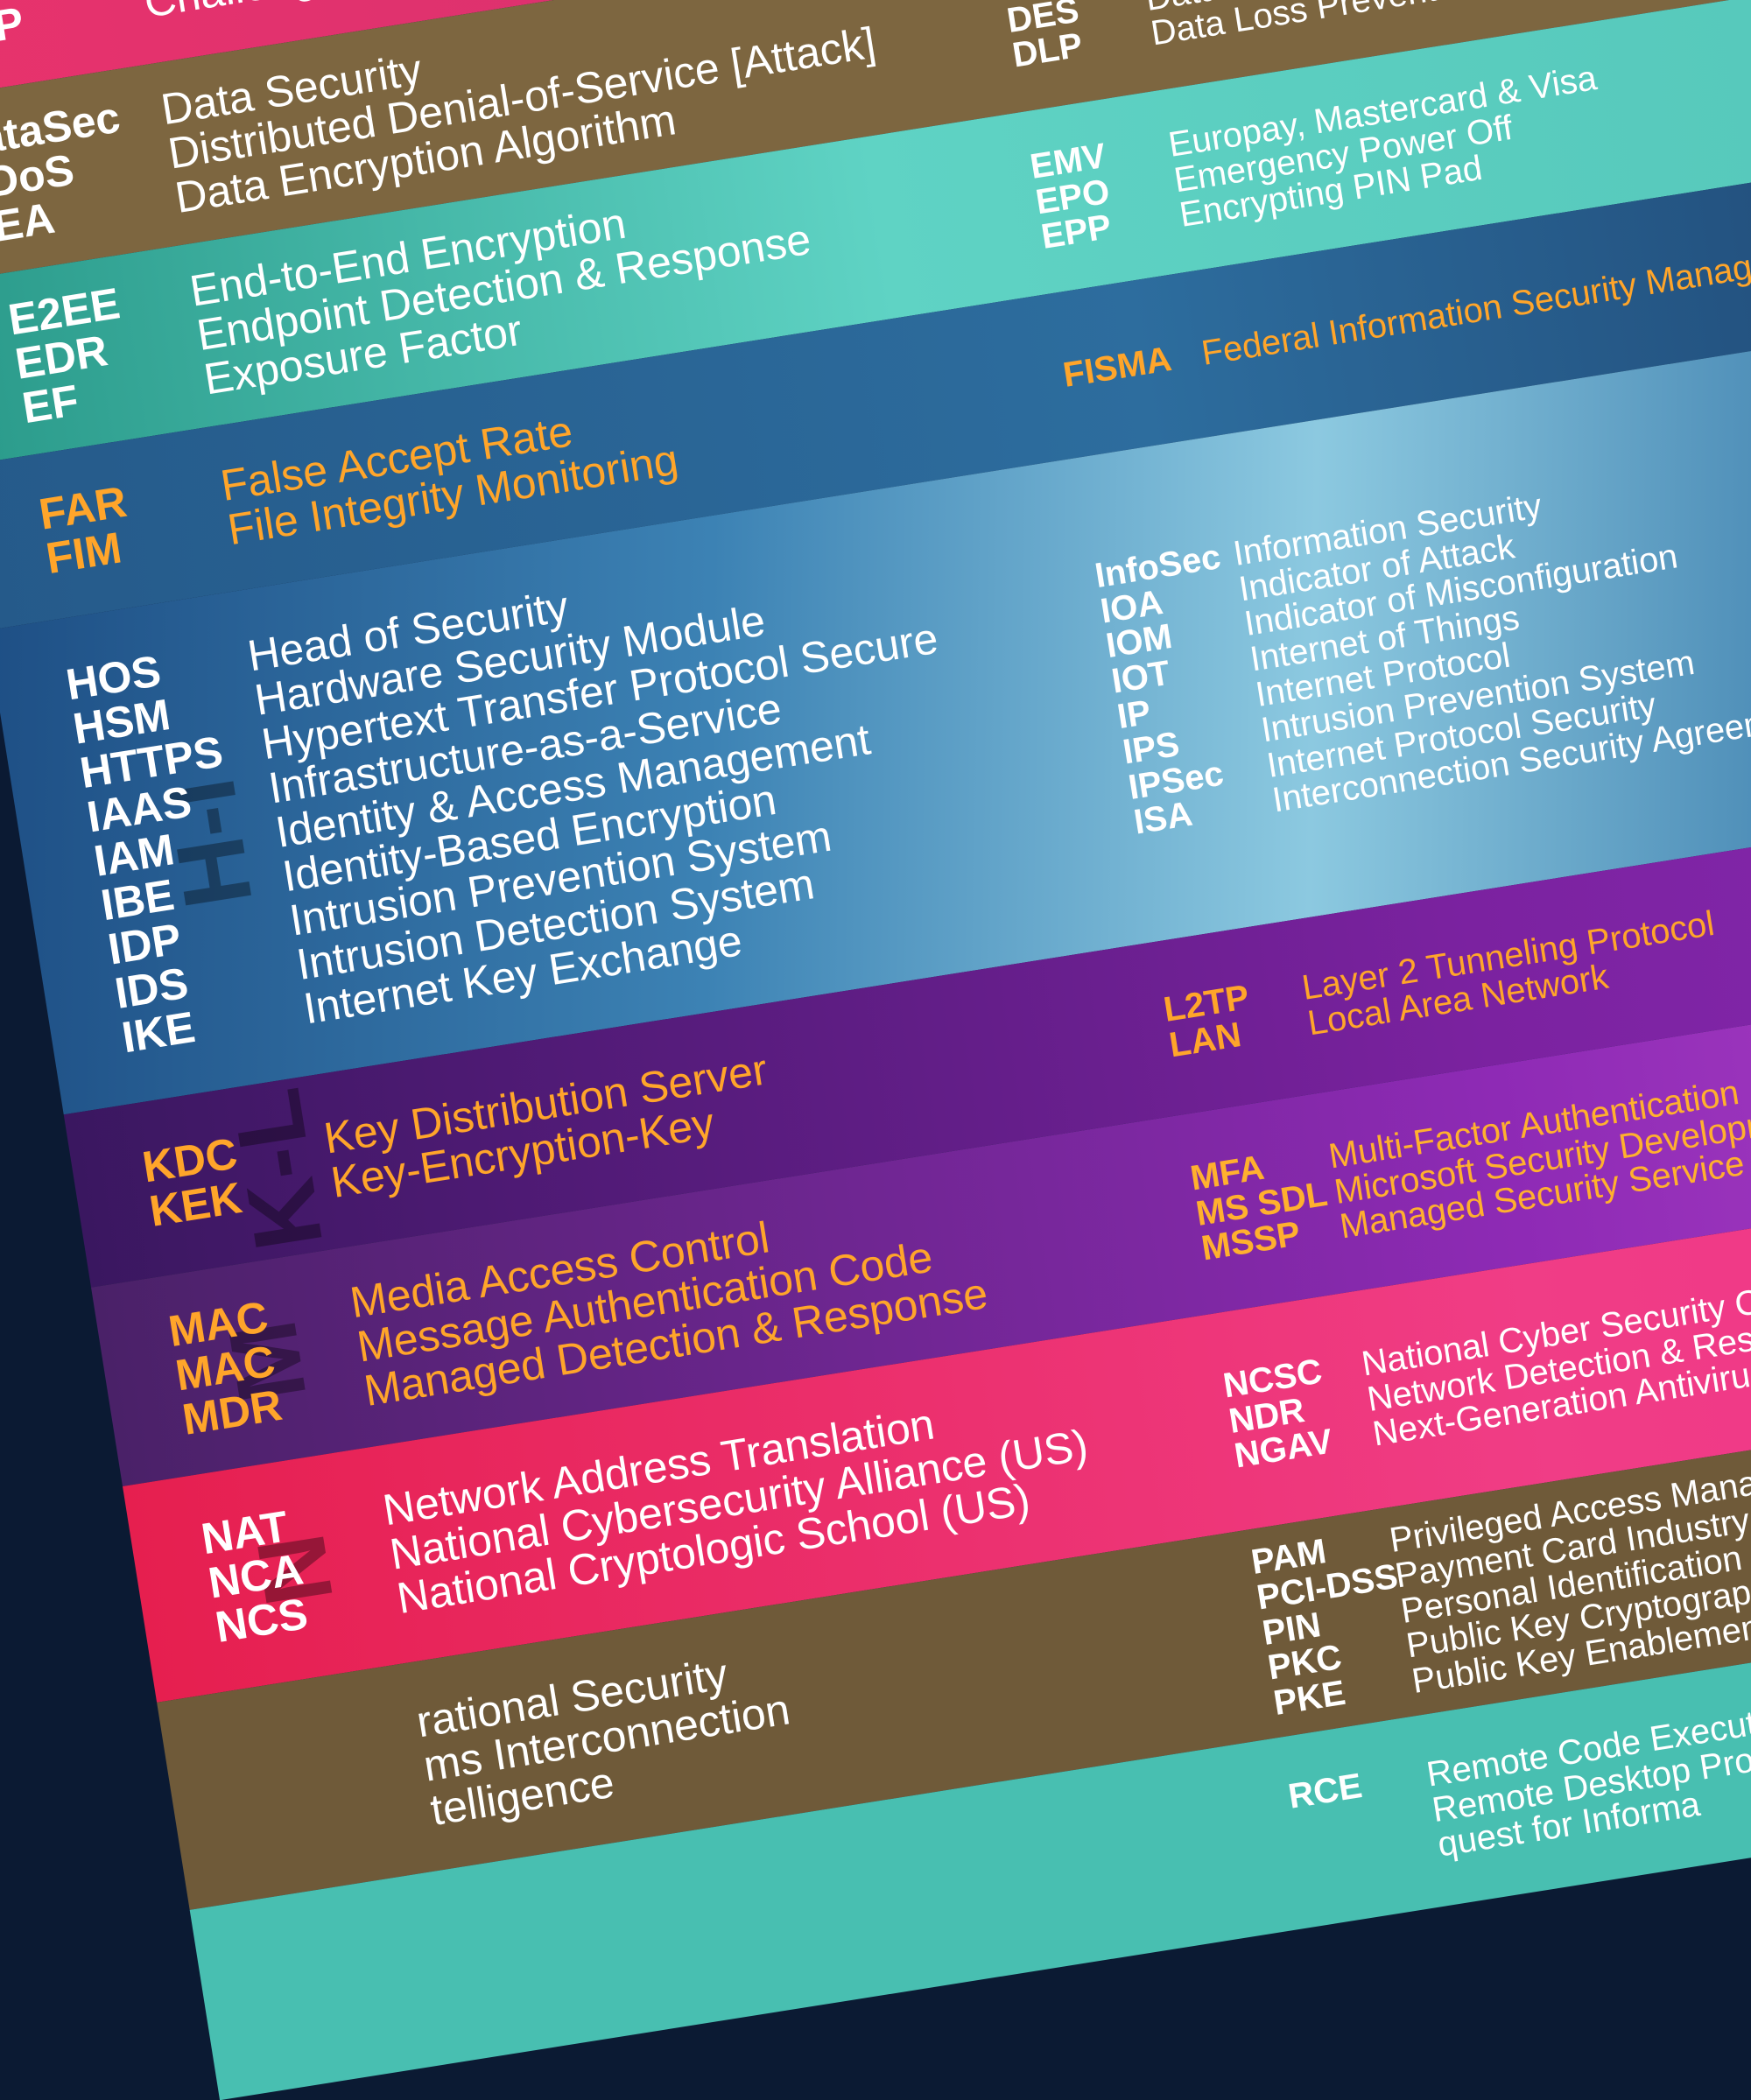 The width and height of the screenshot is (1751, 2100). I want to click on acronym-meaning: Data Loss Prevention, so click(1317, 26).